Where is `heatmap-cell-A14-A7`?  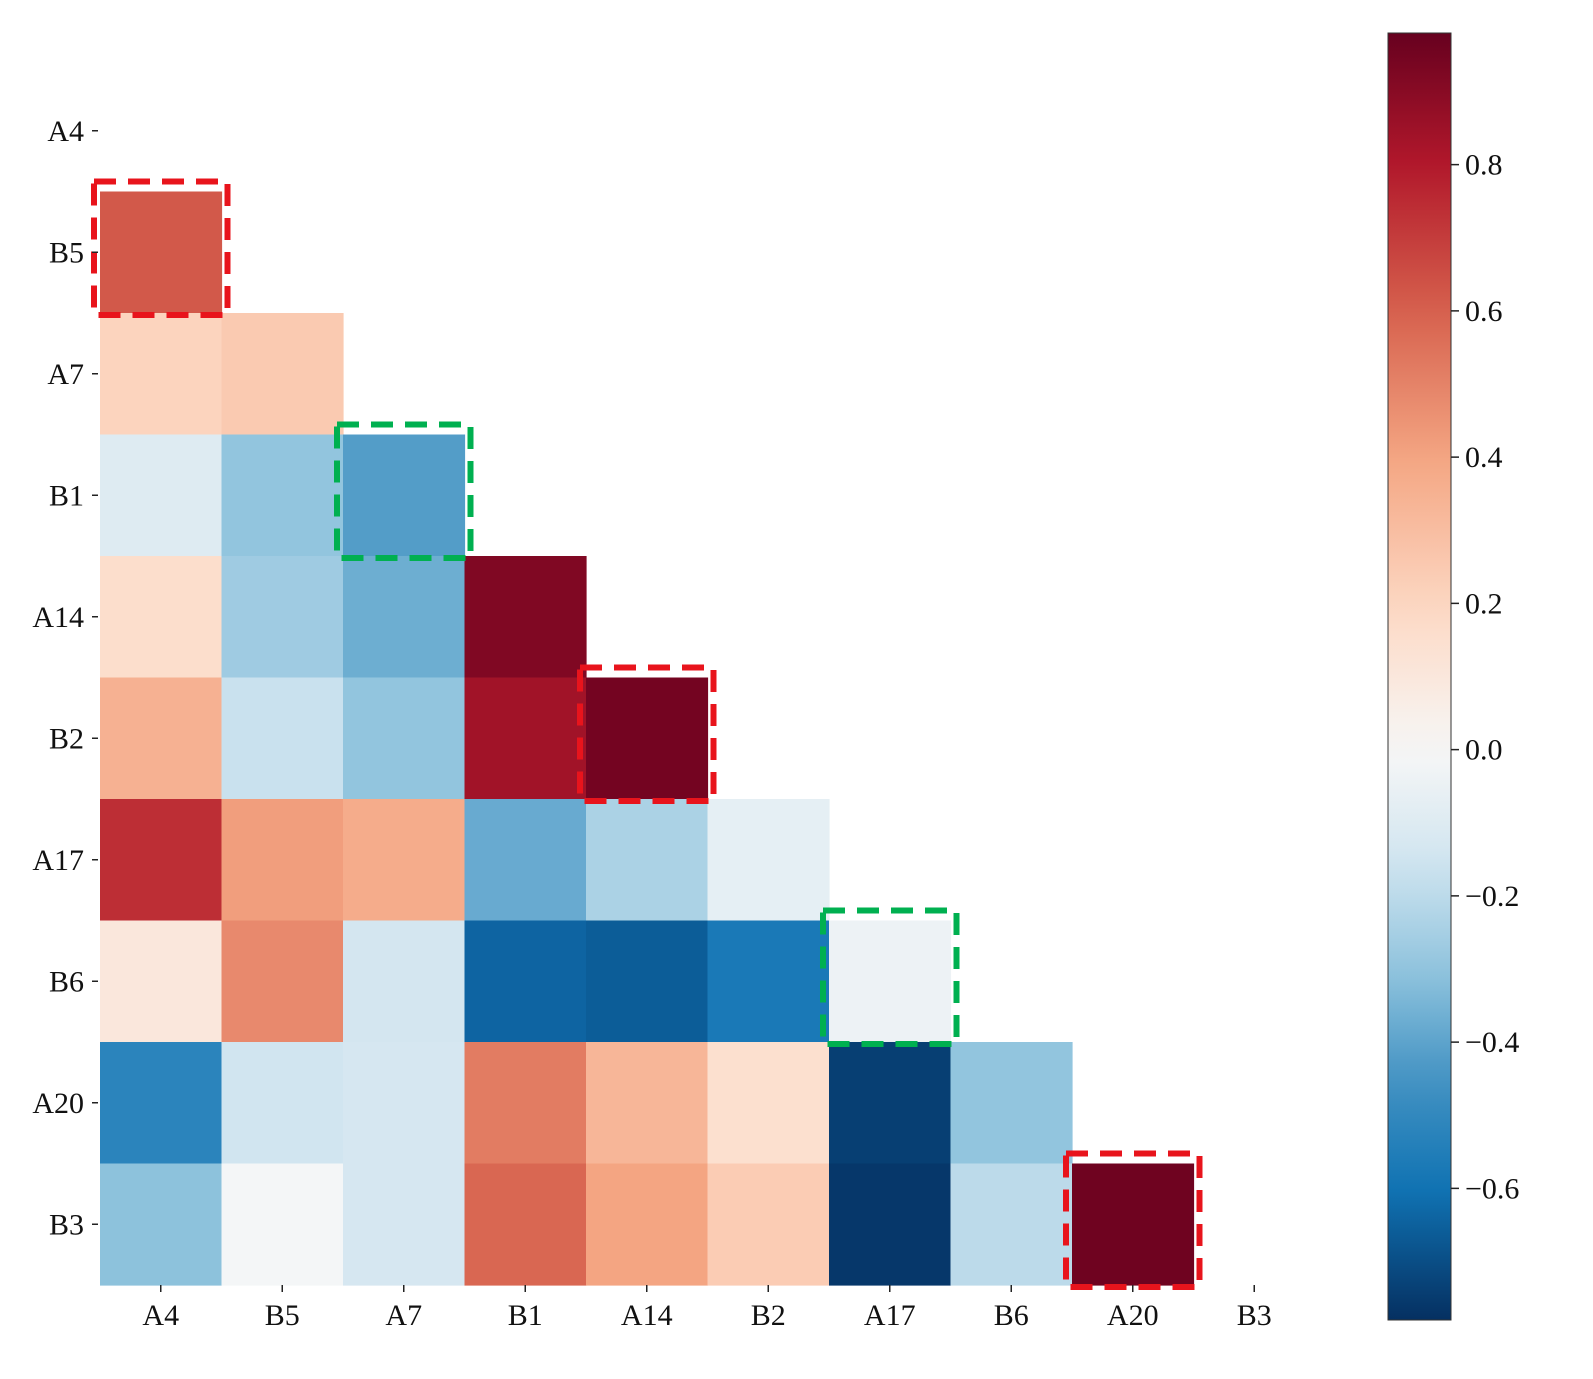 heatmap-cell-A14-A7 is located at coordinates (404, 617).